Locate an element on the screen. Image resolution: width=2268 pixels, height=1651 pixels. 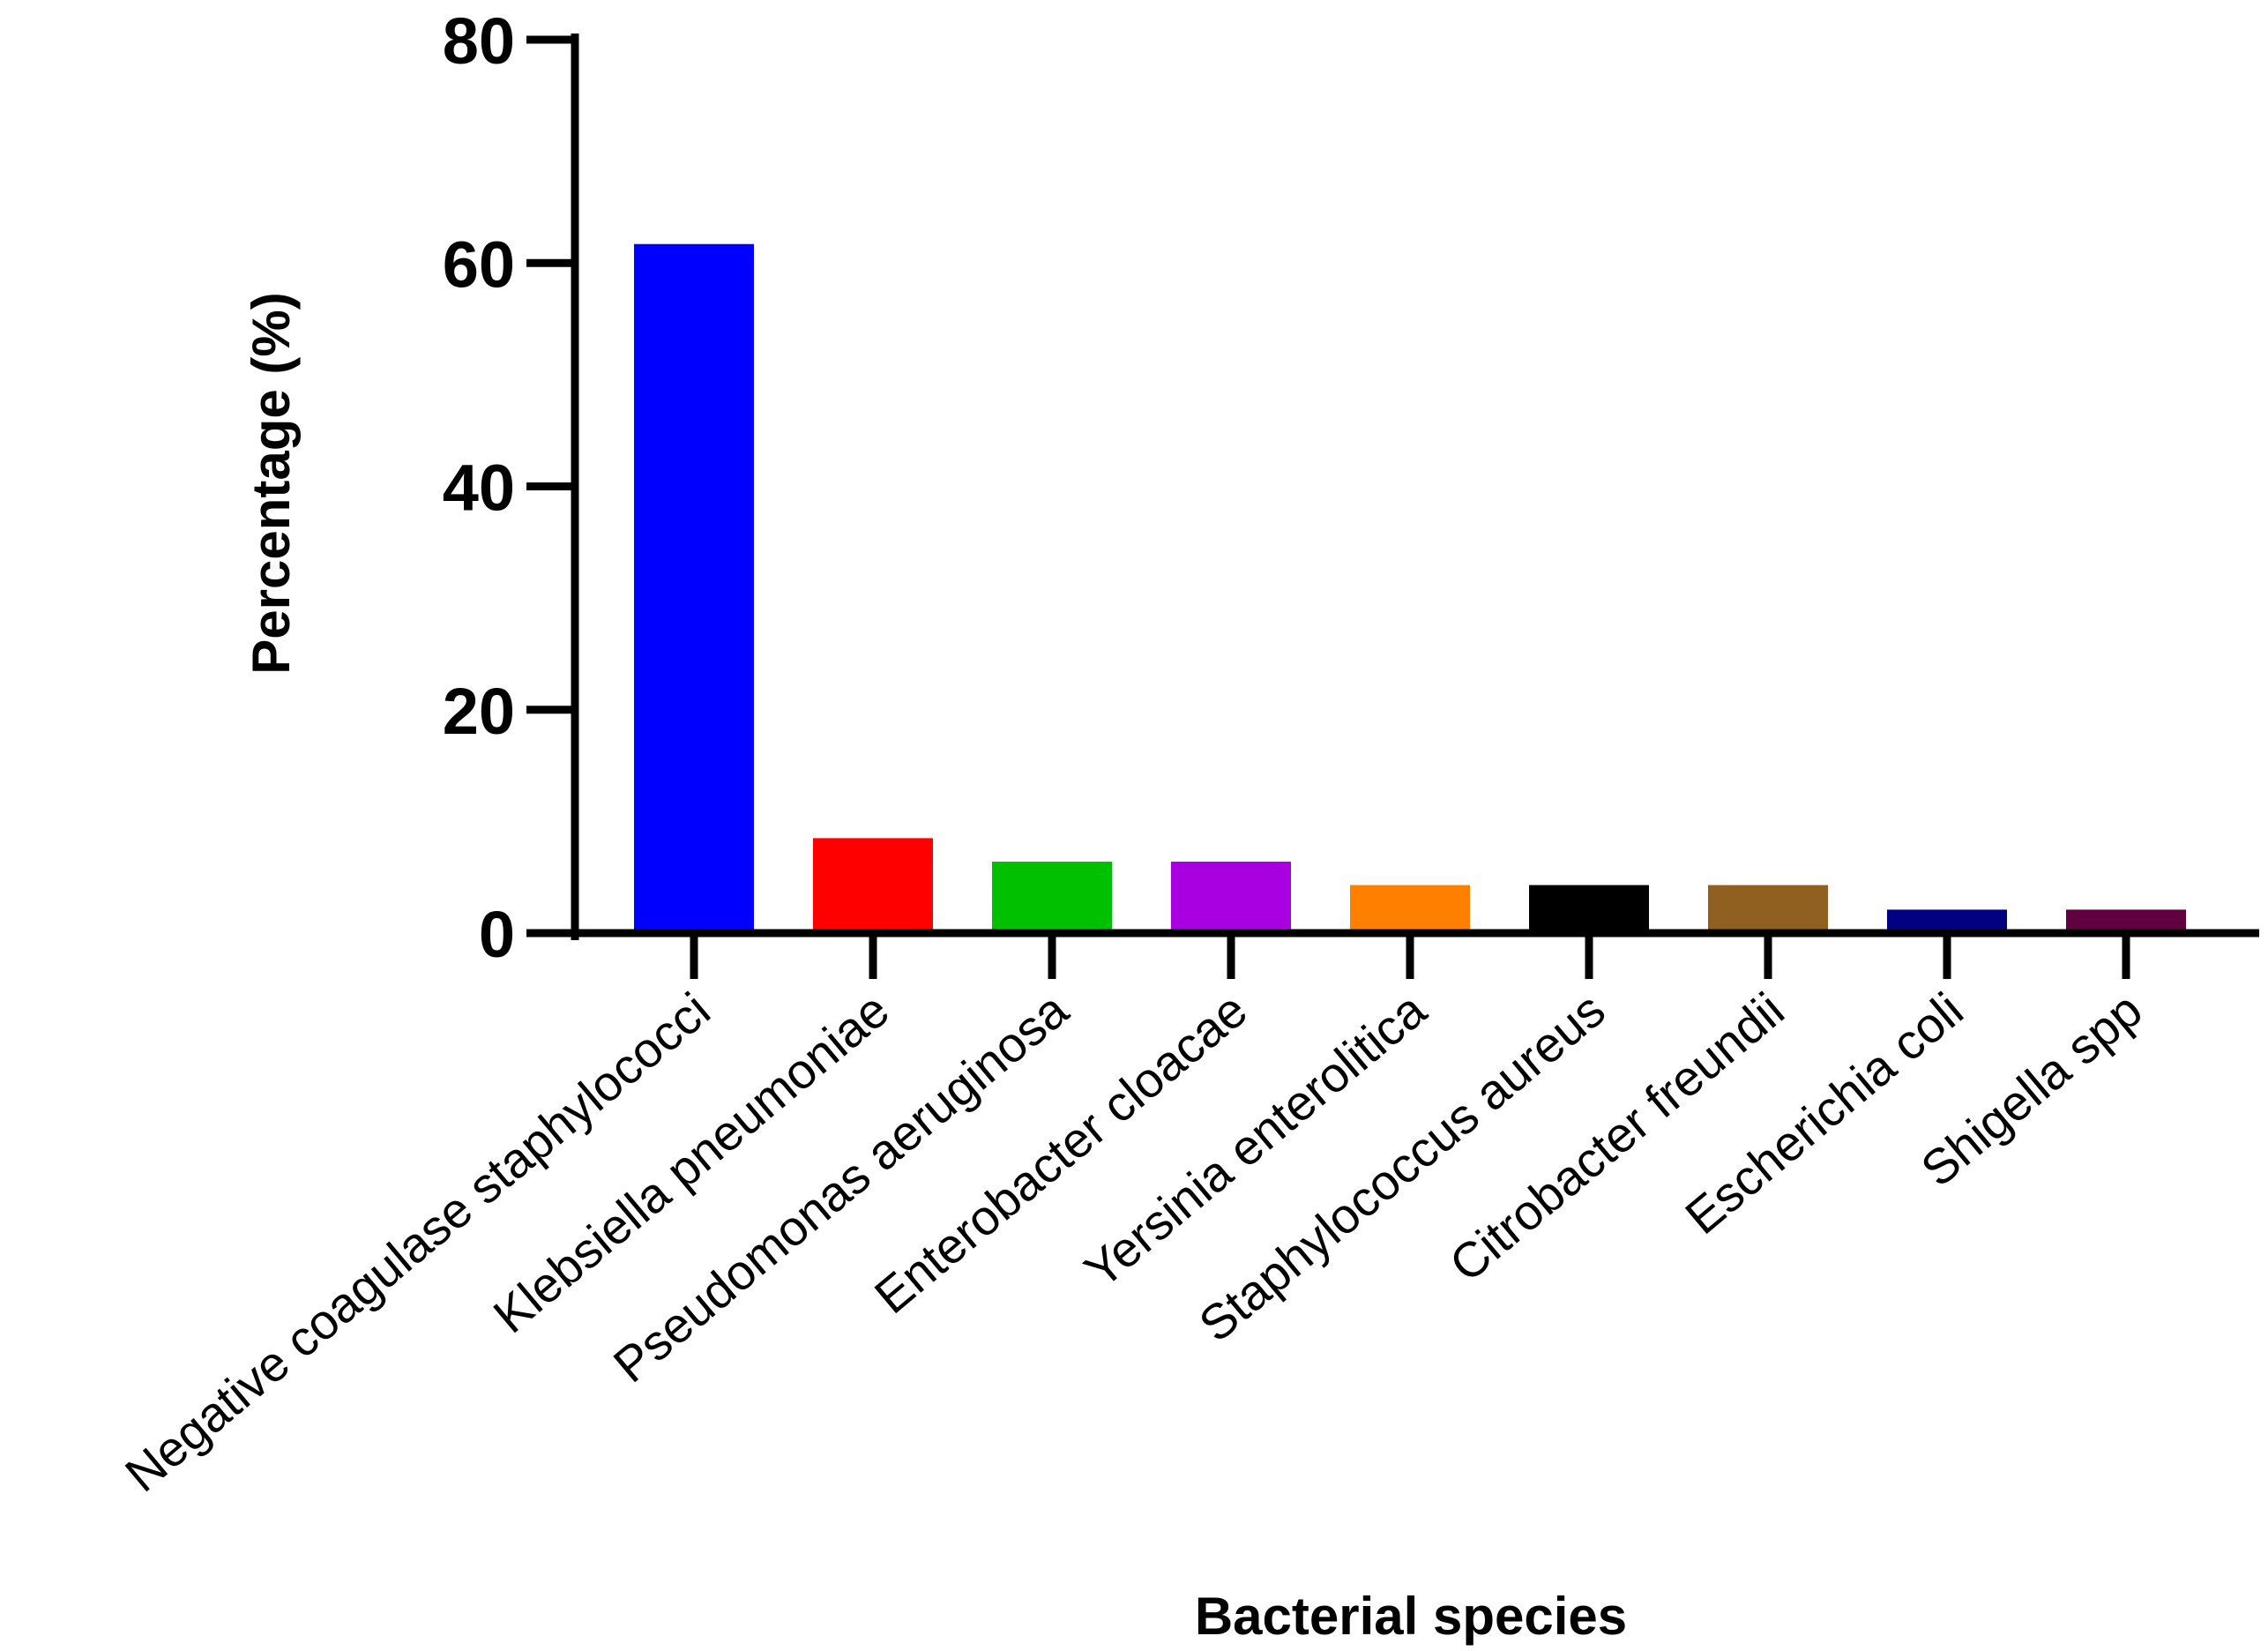
y-tick-label: 80 is located at coordinates (479, 41).